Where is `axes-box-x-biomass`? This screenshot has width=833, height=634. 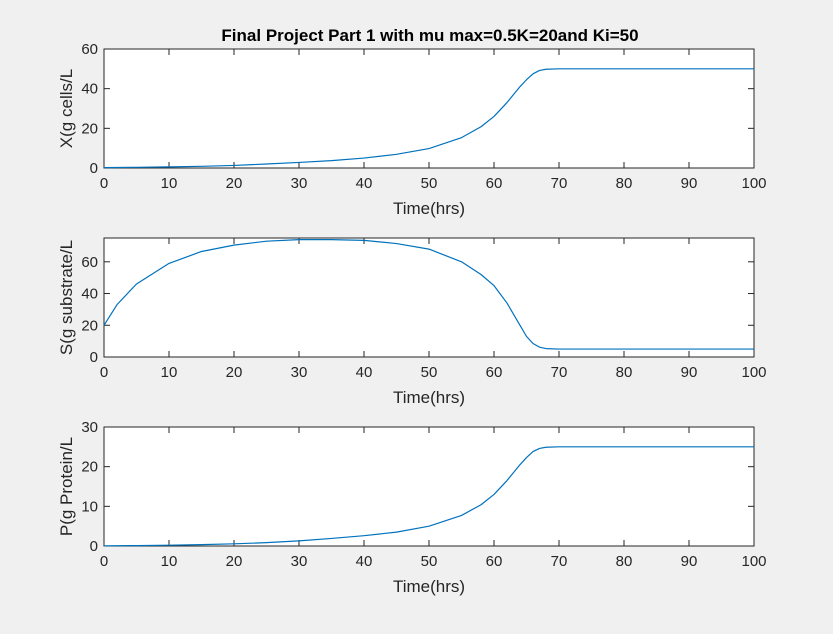
axes-box-x-biomass is located at coordinates (429, 108).